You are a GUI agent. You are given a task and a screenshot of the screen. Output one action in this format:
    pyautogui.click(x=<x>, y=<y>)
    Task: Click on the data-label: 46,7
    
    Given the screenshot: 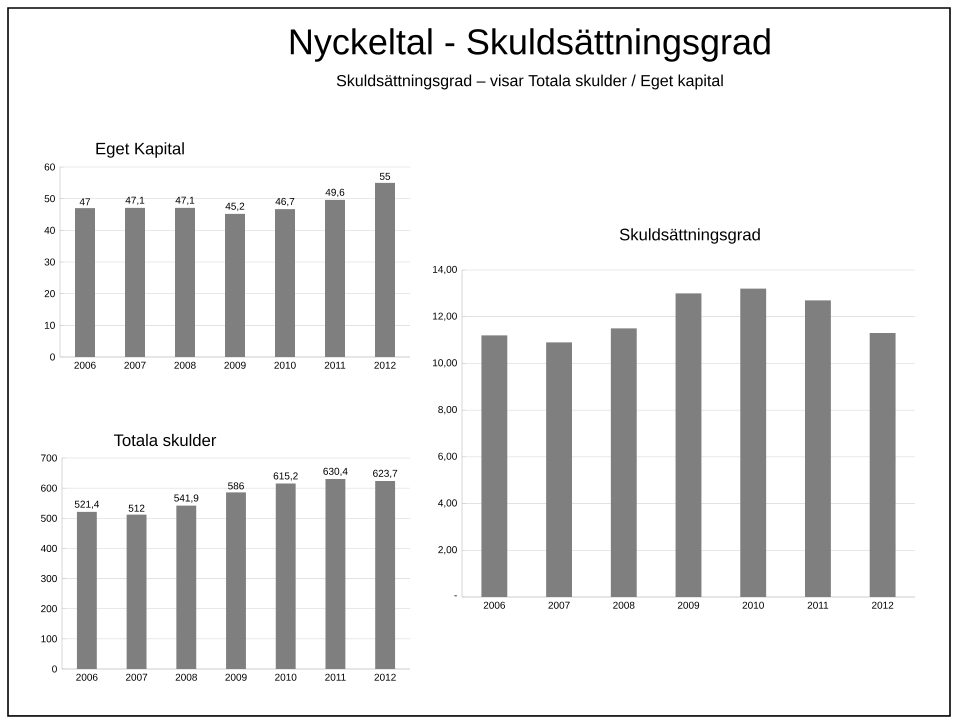 What is the action you would take?
    pyautogui.click(x=285, y=202)
    